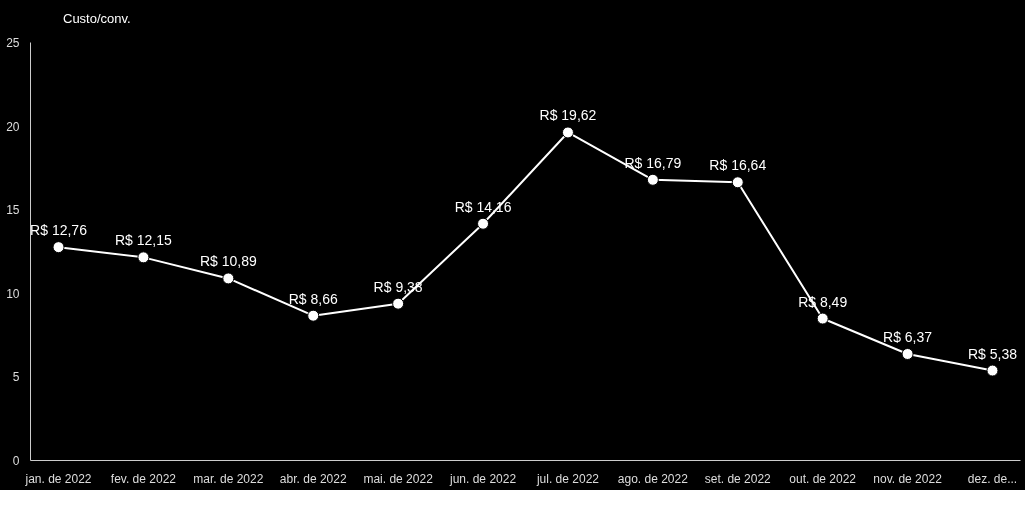  Describe the element at coordinates (58, 478) in the screenshot. I see `x-tick-label: jan. de 2022` at that location.